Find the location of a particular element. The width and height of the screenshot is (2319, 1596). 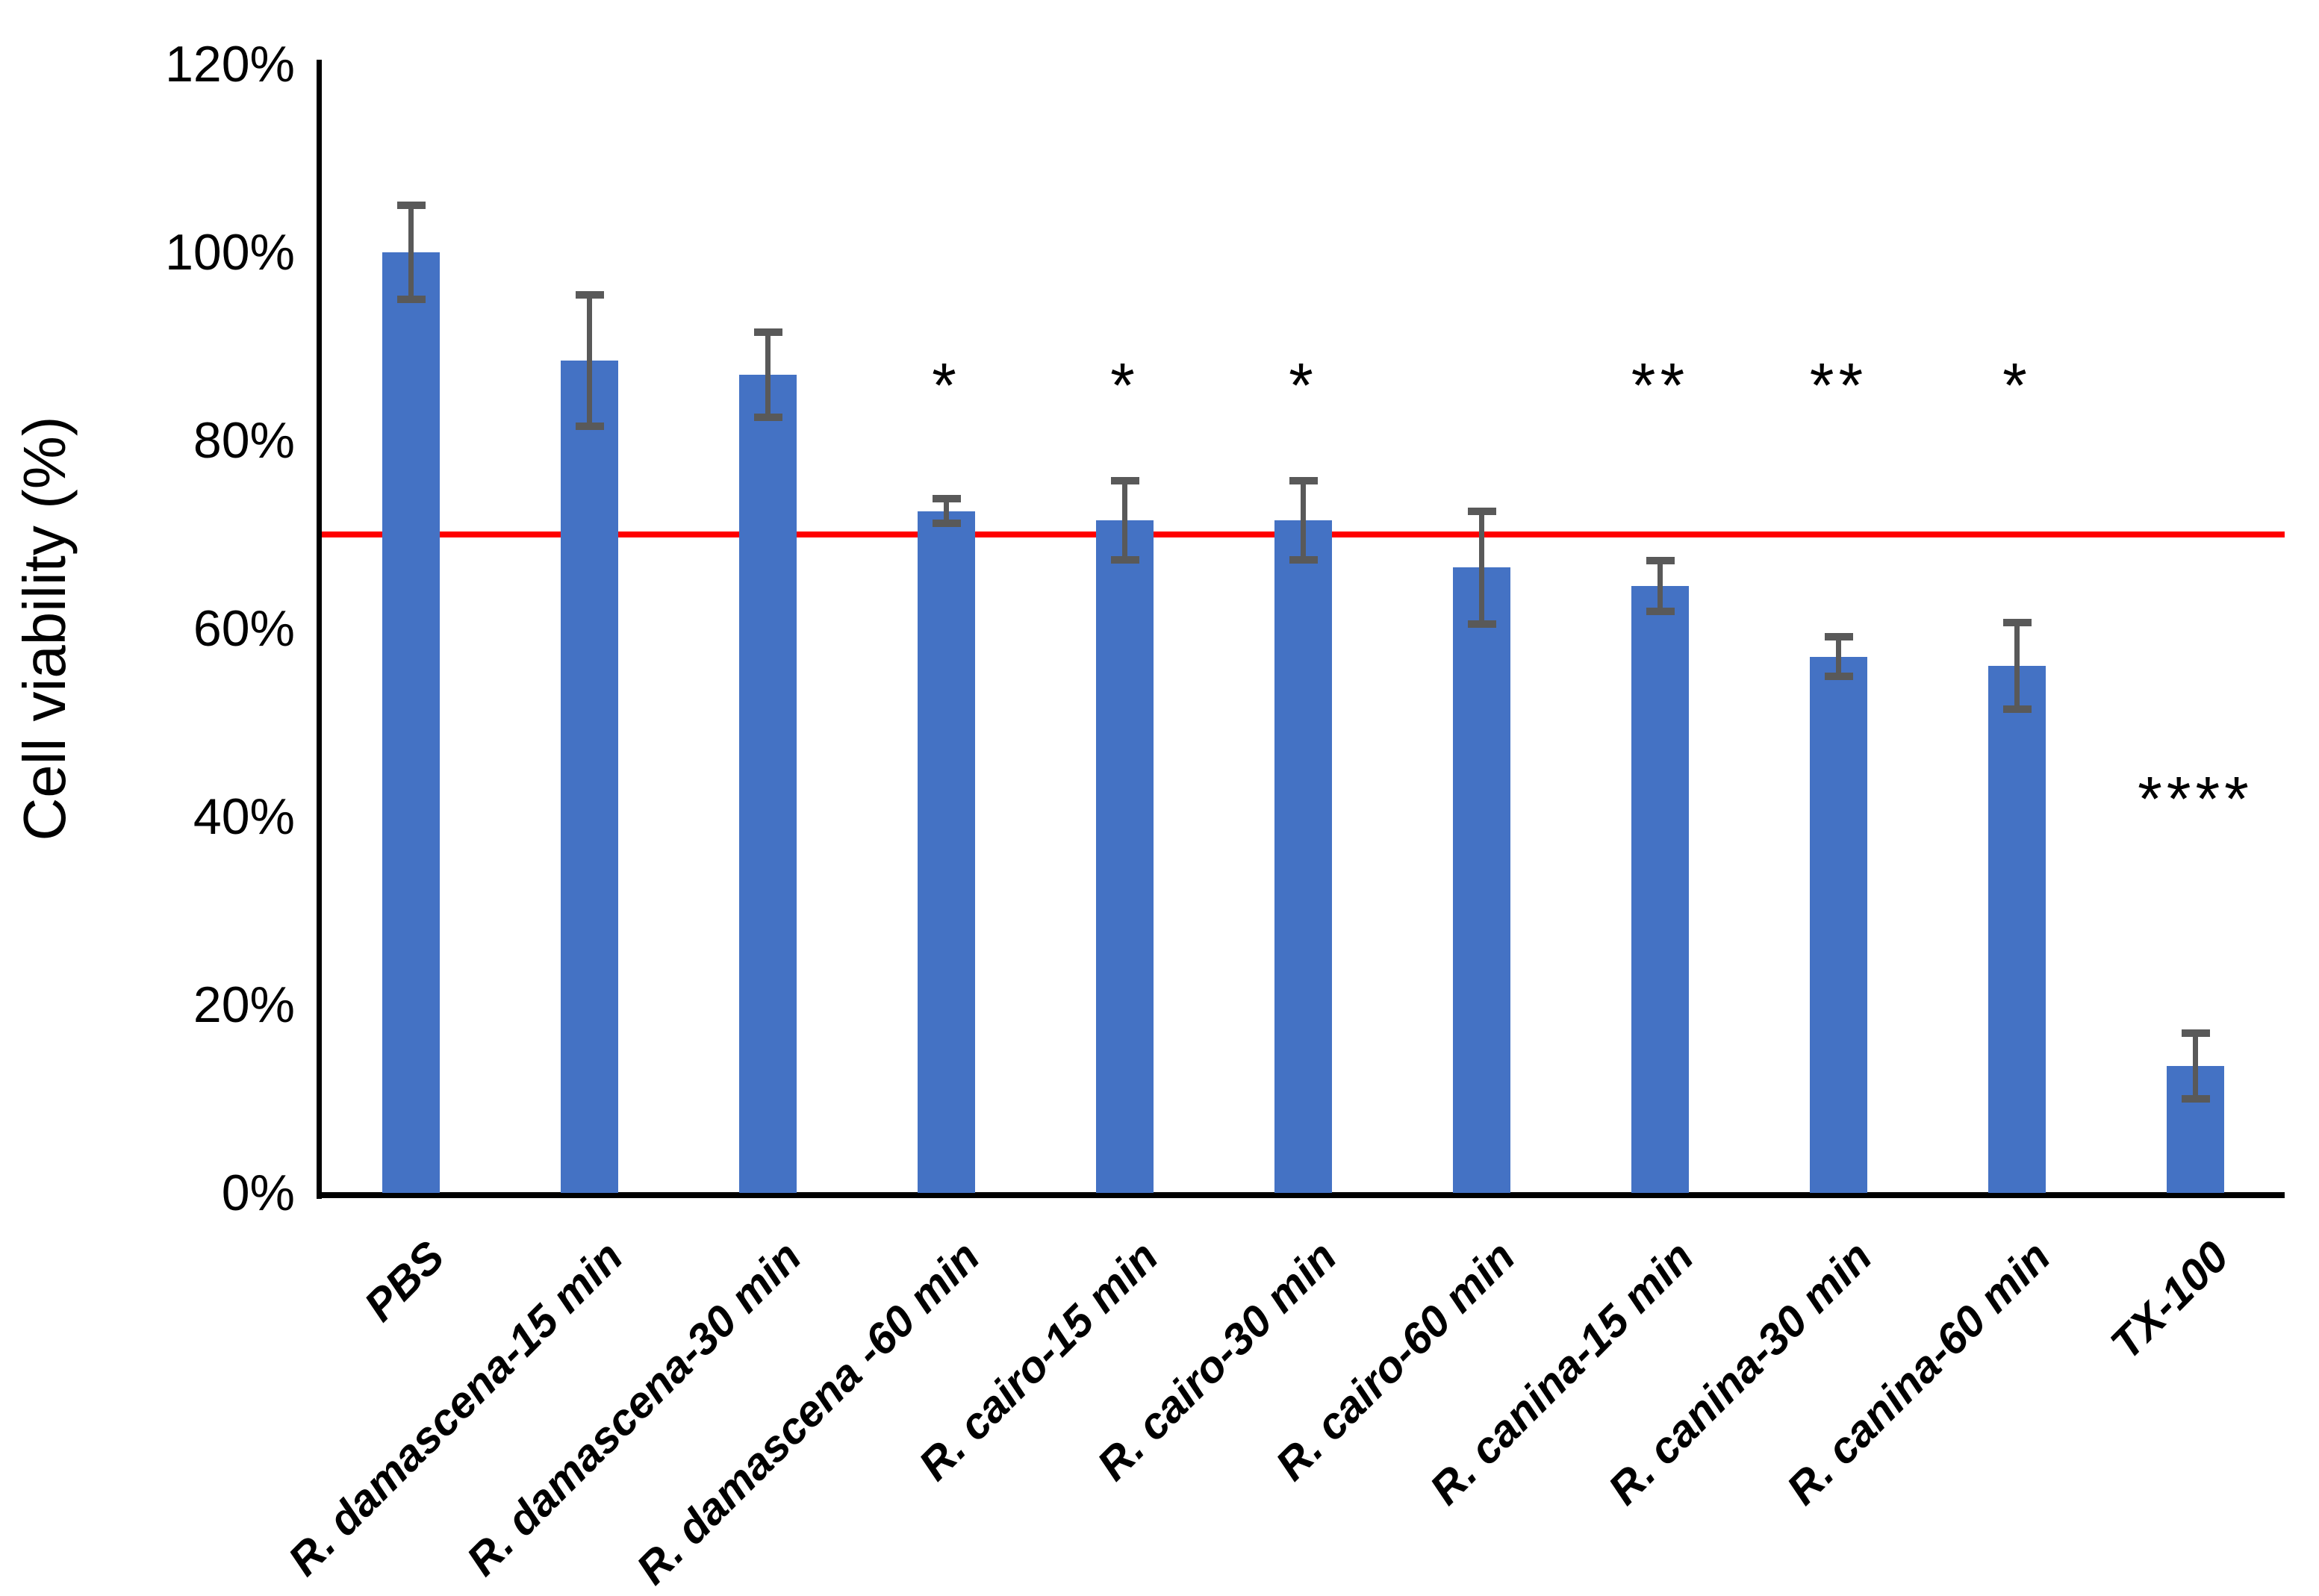

significance-label: **** is located at coordinates (2195, 799).